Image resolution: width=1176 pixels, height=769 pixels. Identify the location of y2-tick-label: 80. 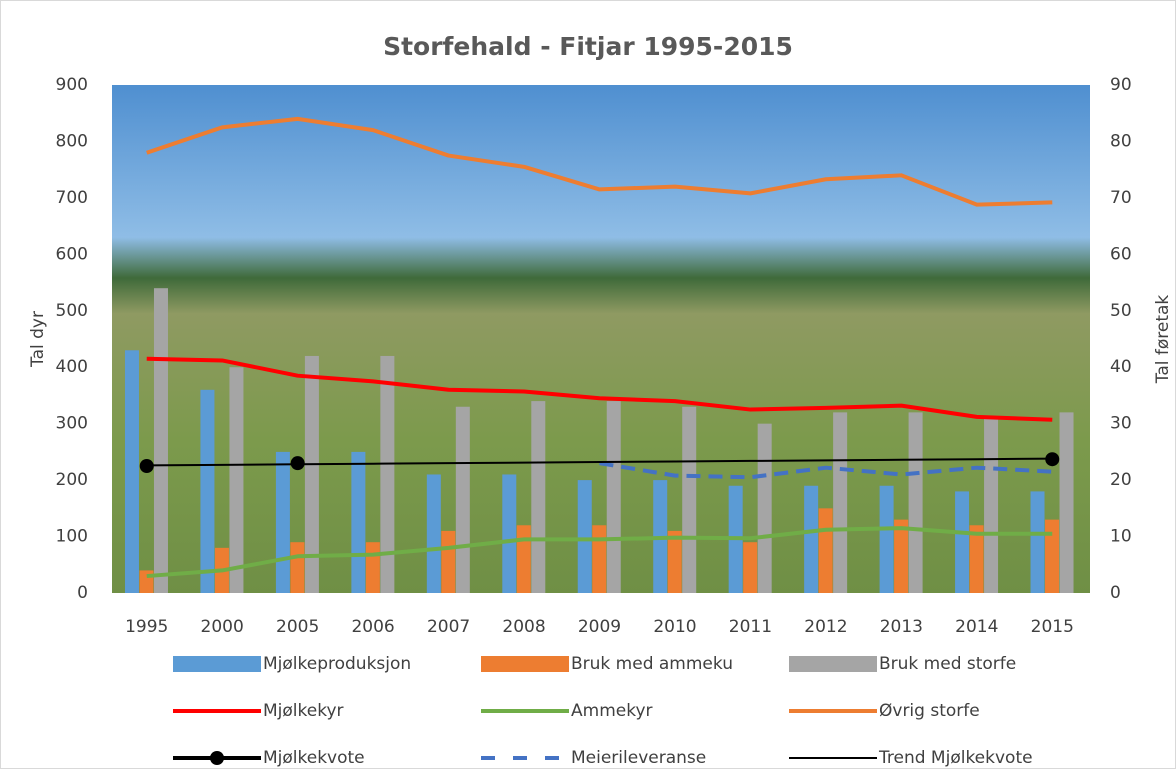
(1121, 141).